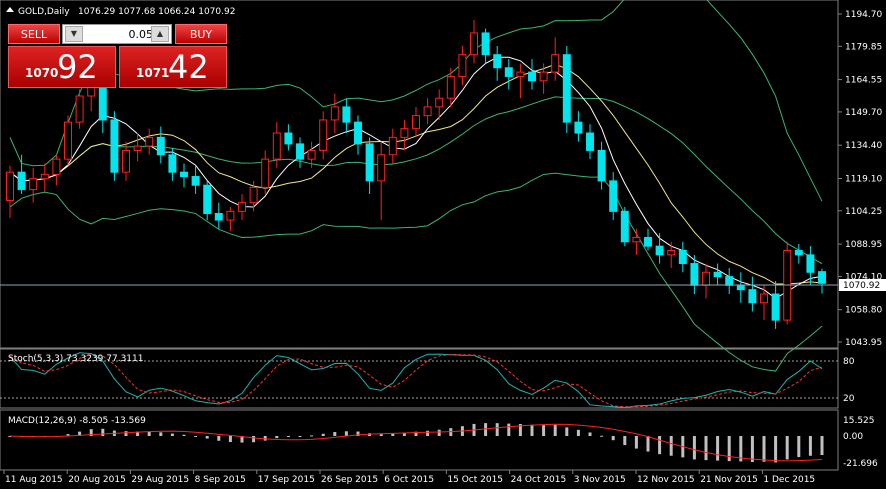  What do you see at coordinates (789, 480) in the screenshot?
I see `time-axis-label: 1 Dec 2015` at bounding box center [789, 480].